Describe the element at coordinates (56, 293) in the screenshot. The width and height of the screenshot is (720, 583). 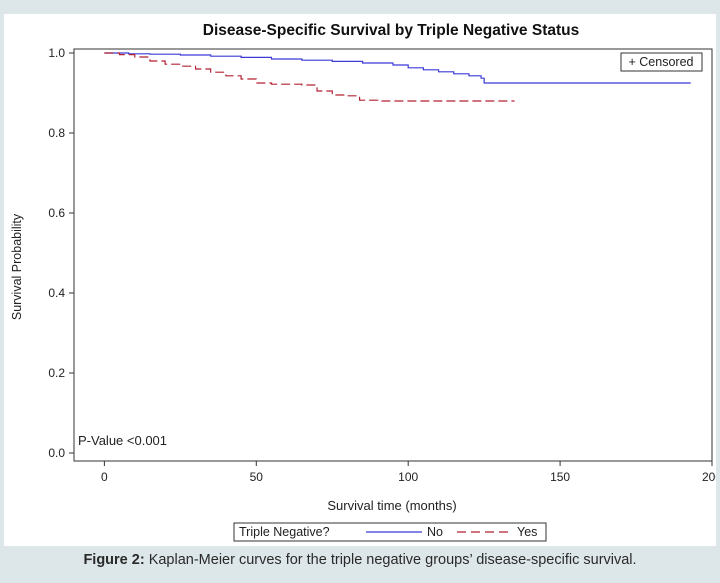
I see `y-tick-label: 0.4` at that location.